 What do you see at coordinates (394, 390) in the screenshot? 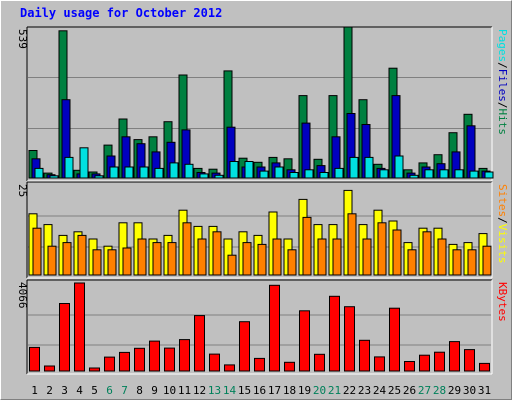
I see `x-tick-label: 25` at bounding box center [394, 390].